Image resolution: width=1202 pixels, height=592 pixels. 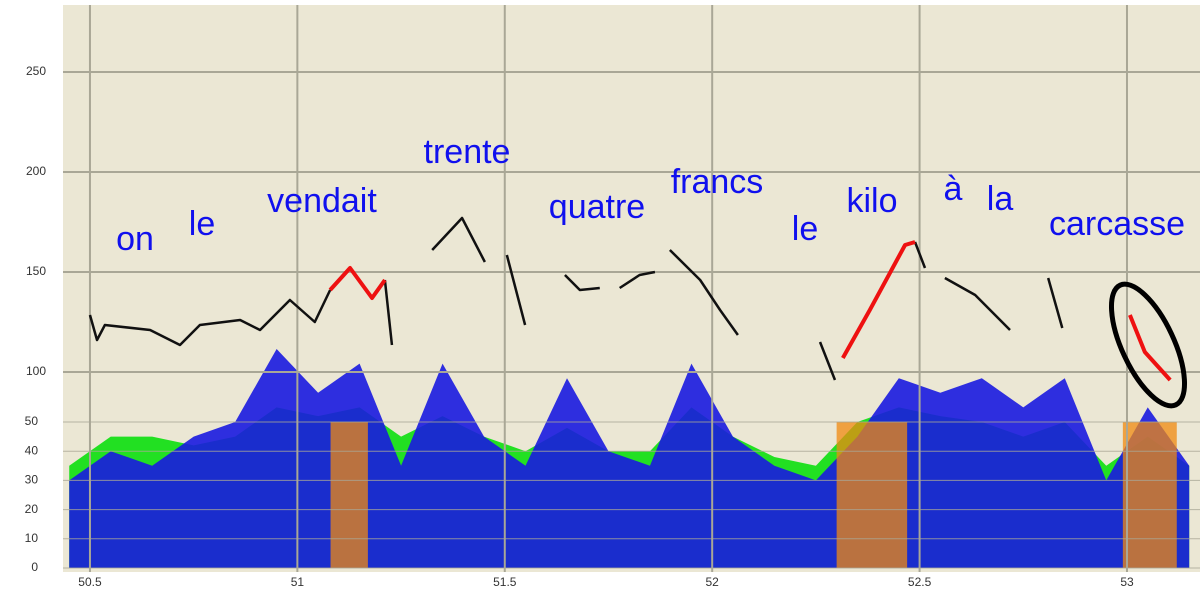 What do you see at coordinates (871, 201) in the screenshot?
I see `word-label: kilo` at bounding box center [871, 201].